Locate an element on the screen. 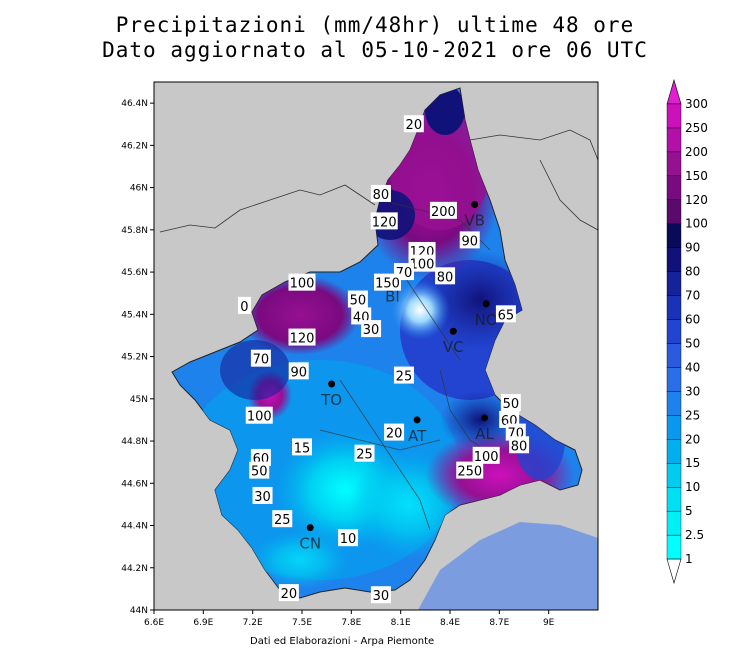  contour-label-text: 70 is located at coordinates (261, 360).